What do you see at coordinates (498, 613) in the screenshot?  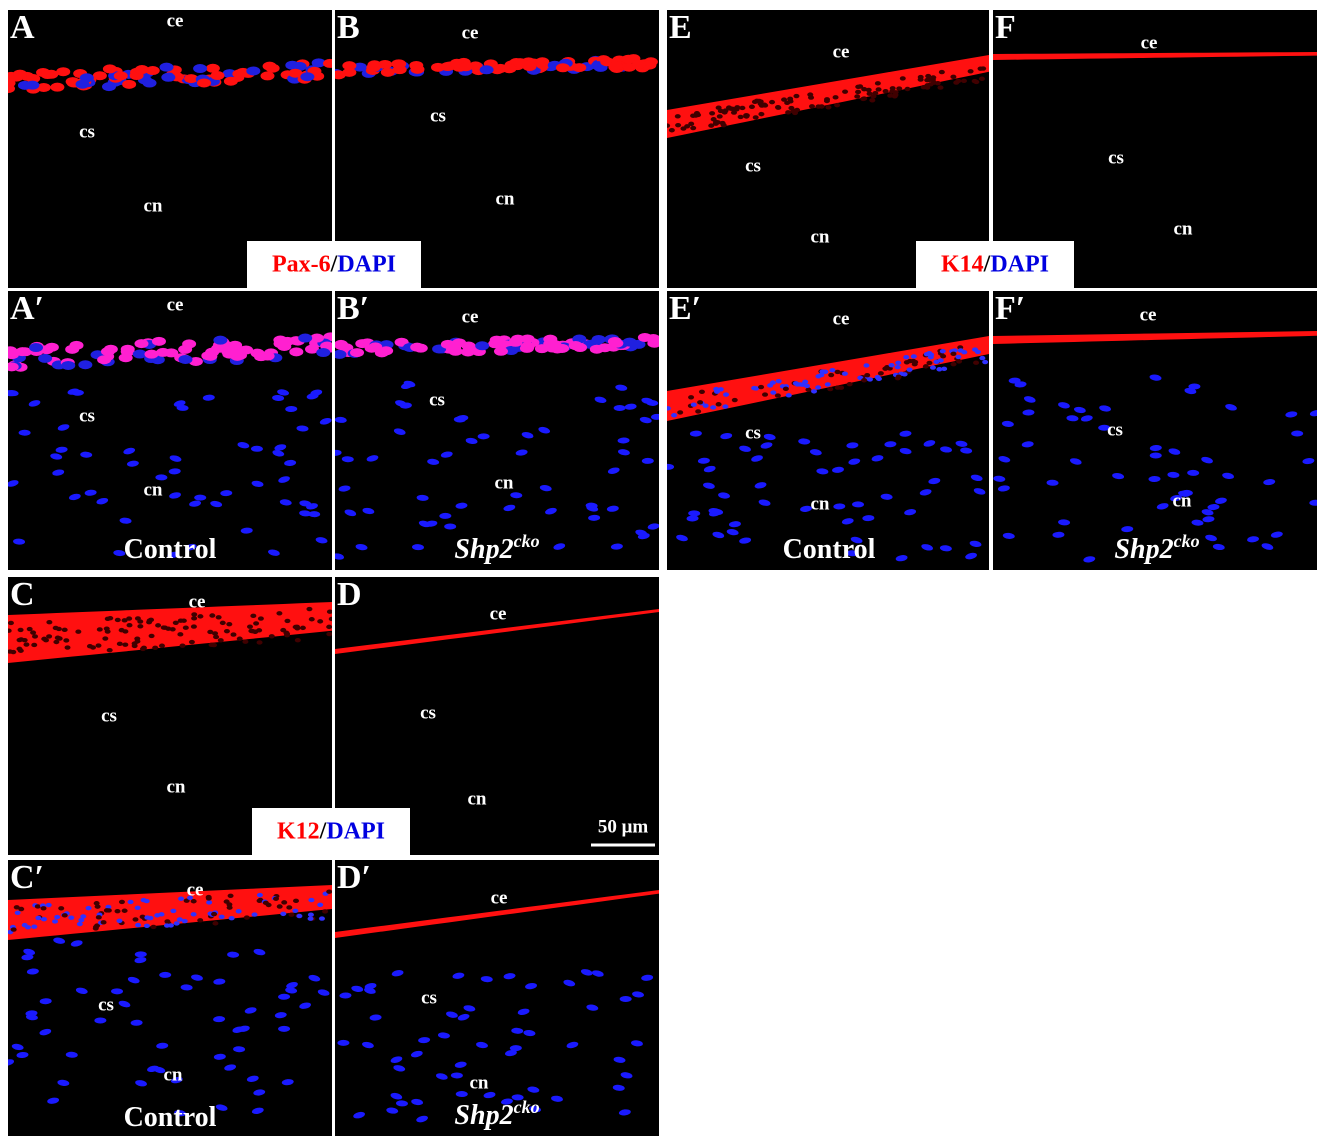 I see `region-label: ce` at bounding box center [498, 613].